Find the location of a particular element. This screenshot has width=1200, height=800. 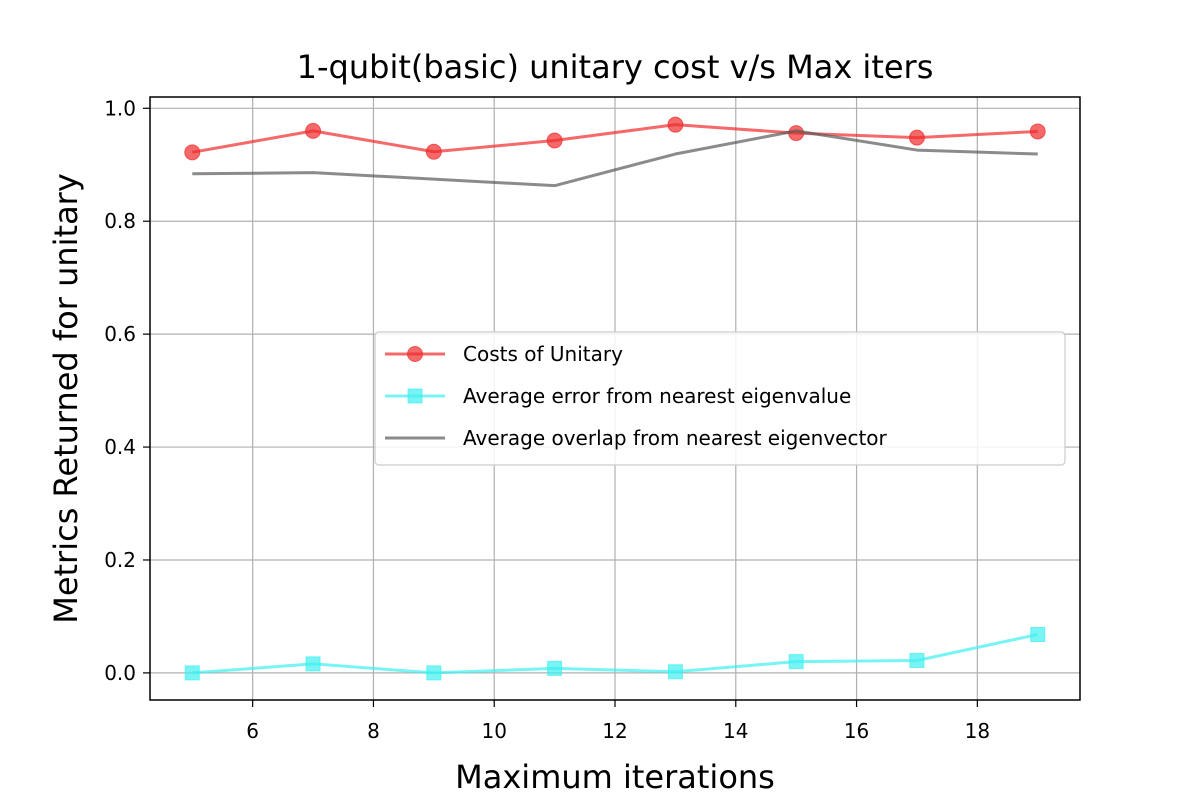

legend-label: Costs of Unitary is located at coordinates (543, 354).